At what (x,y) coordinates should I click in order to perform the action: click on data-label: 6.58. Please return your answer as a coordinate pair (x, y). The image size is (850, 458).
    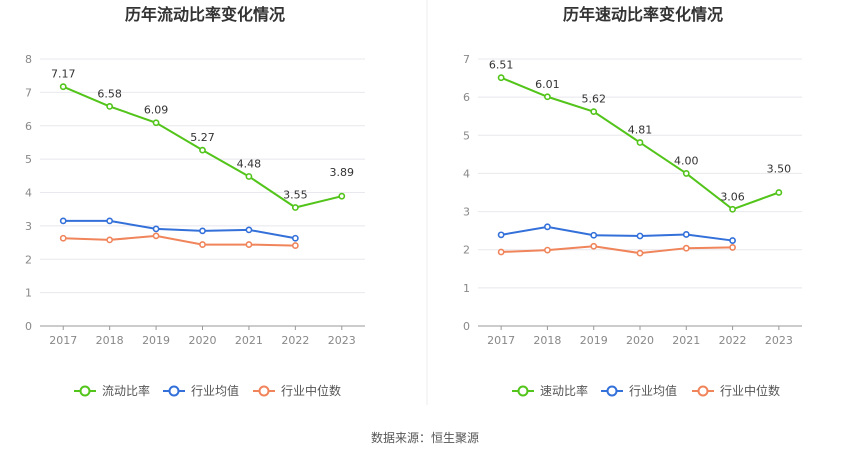
    Looking at the image, I should click on (109, 93).